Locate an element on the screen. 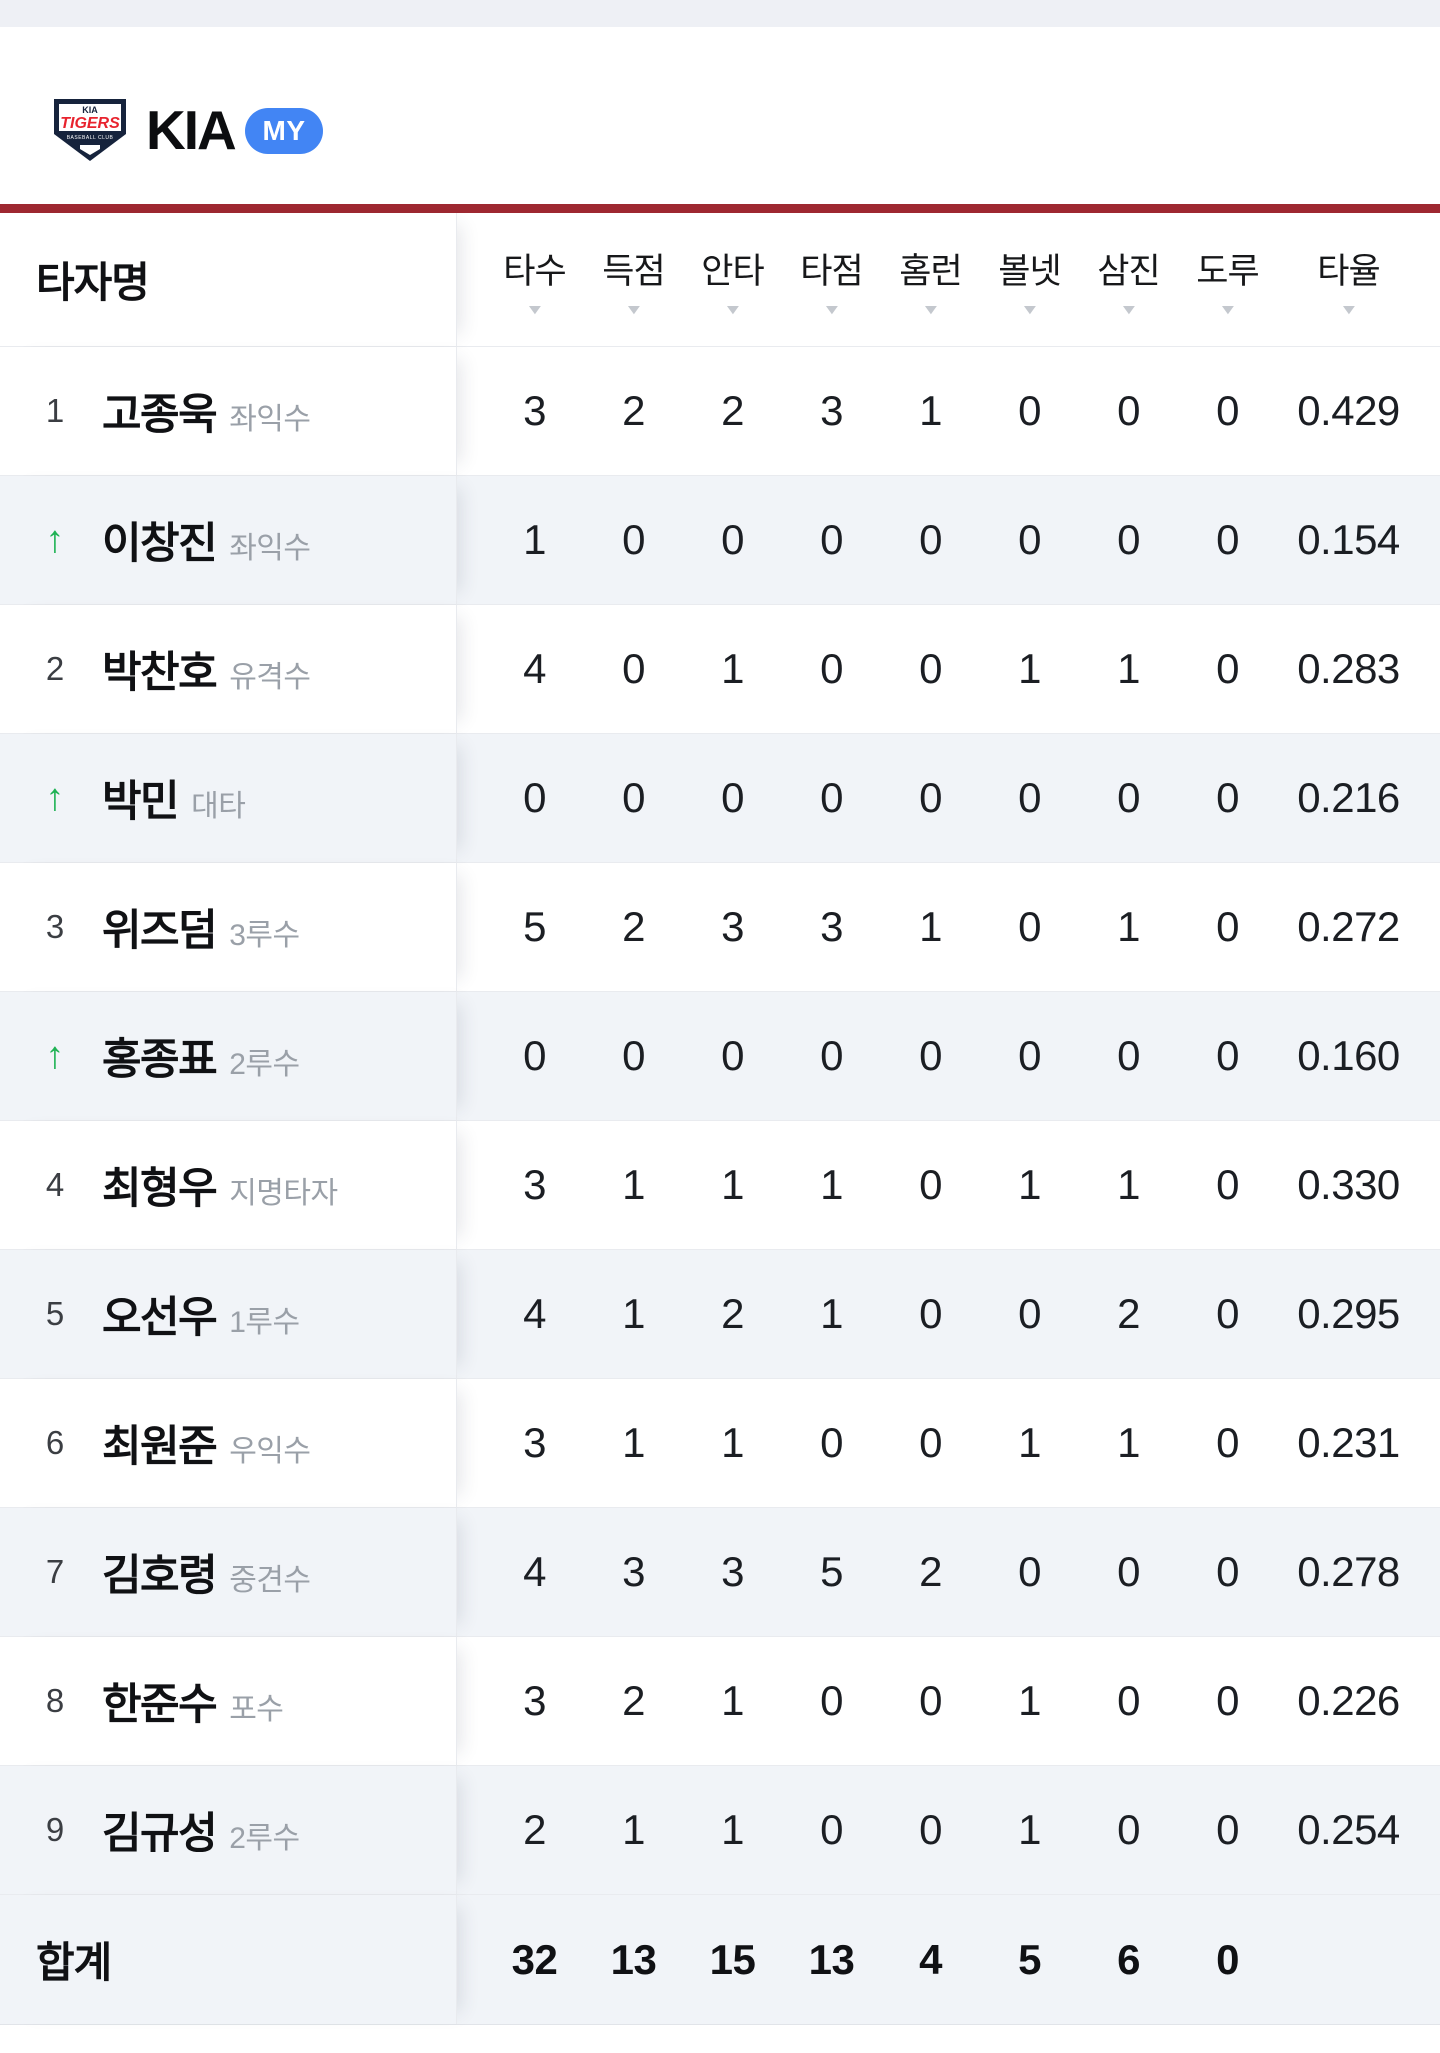  stat-column-label: 타수 is located at coordinates (534, 271).